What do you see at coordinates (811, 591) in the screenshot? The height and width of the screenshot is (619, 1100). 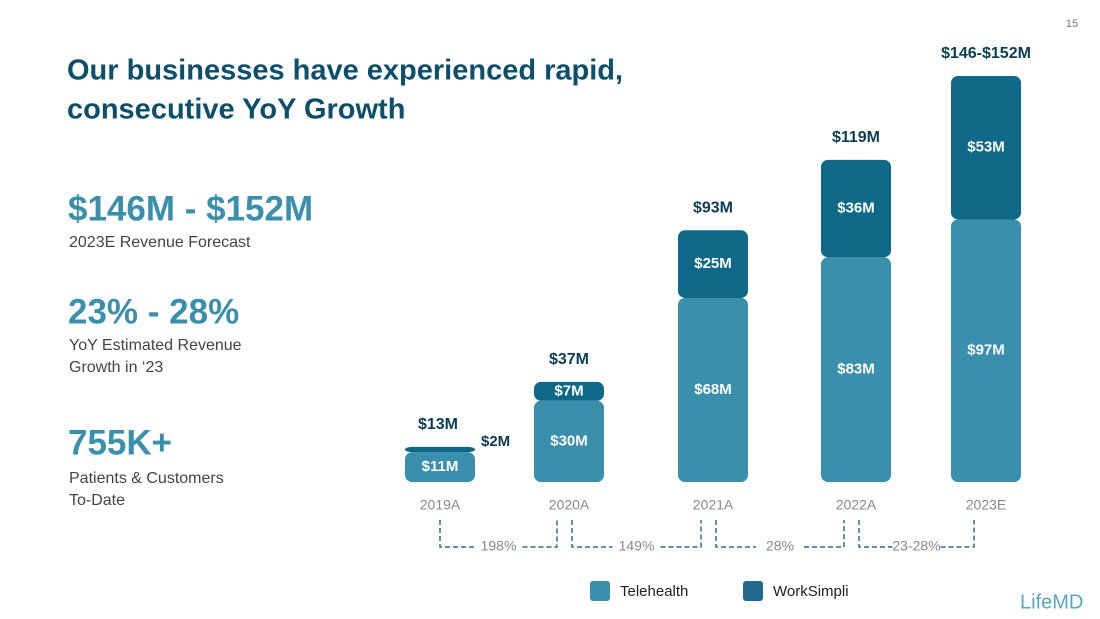 I see `legend-label: WorkSimpli` at bounding box center [811, 591].